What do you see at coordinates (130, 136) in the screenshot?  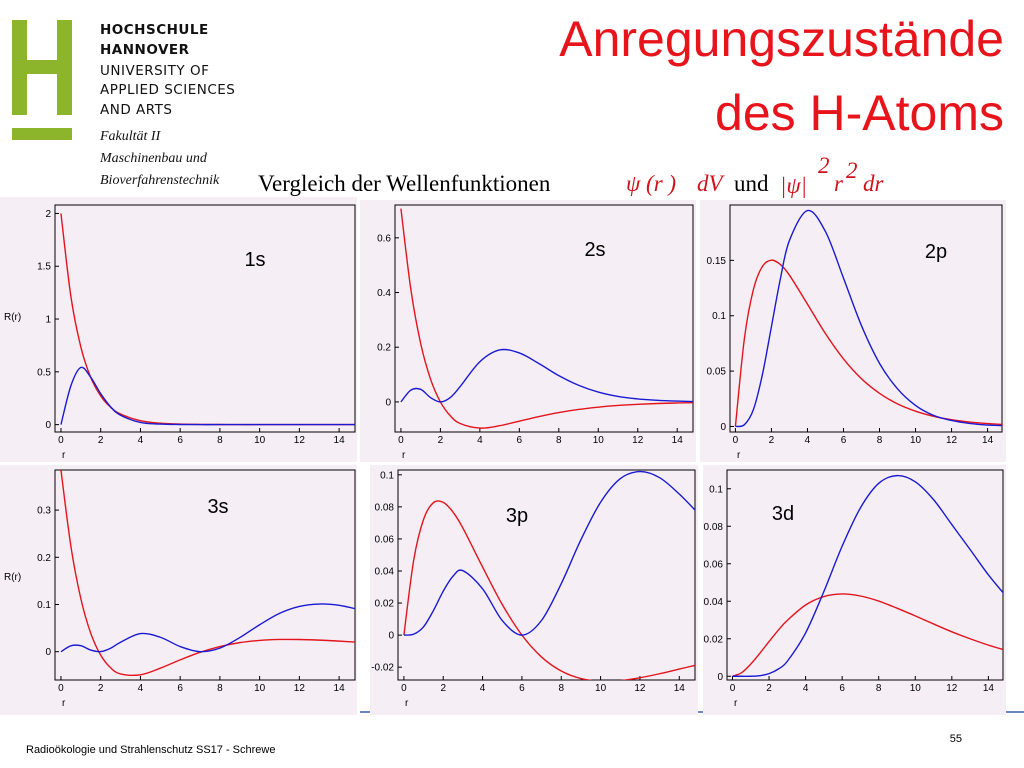 I see `faculty: Fakultät II` at bounding box center [130, 136].